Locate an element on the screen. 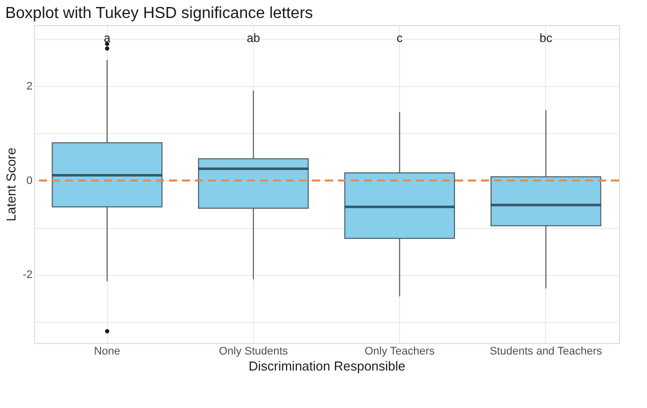  y-tick-label: 2 is located at coordinates (29, 86).